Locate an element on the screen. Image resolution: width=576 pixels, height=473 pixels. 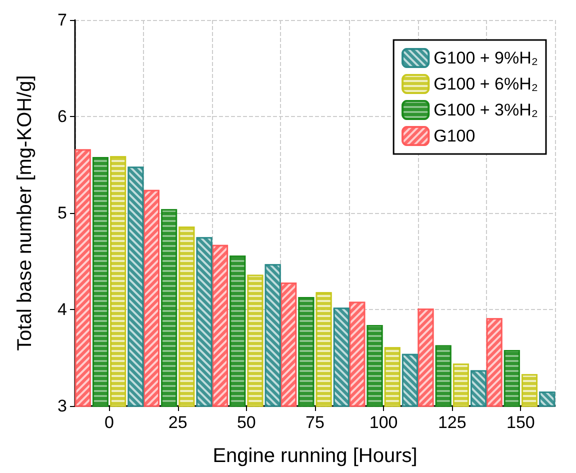
y-tick-label: 4 is located at coordinates (62, 309).